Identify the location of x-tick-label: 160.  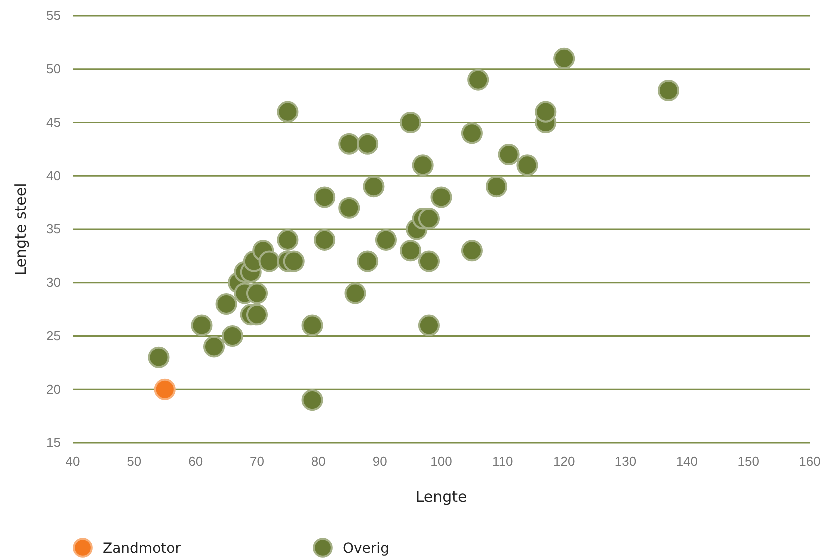
(810, 462).